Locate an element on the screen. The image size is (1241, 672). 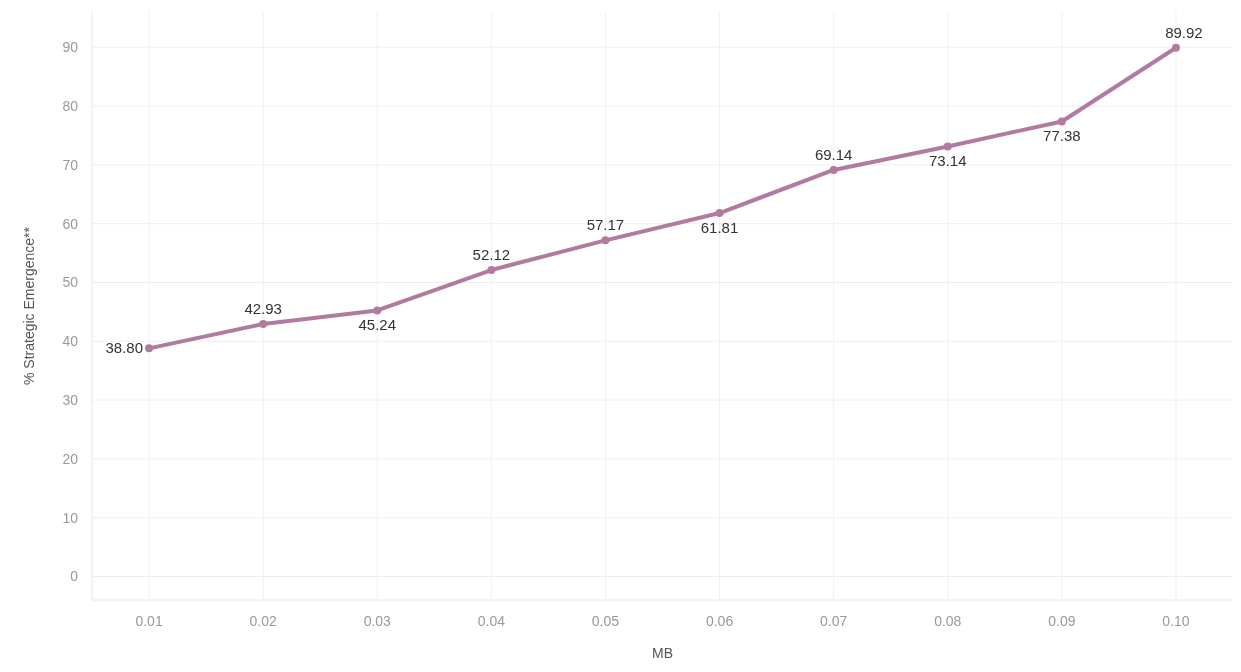
x-tick-label: 0.08 is located at coordinates (948, 621).